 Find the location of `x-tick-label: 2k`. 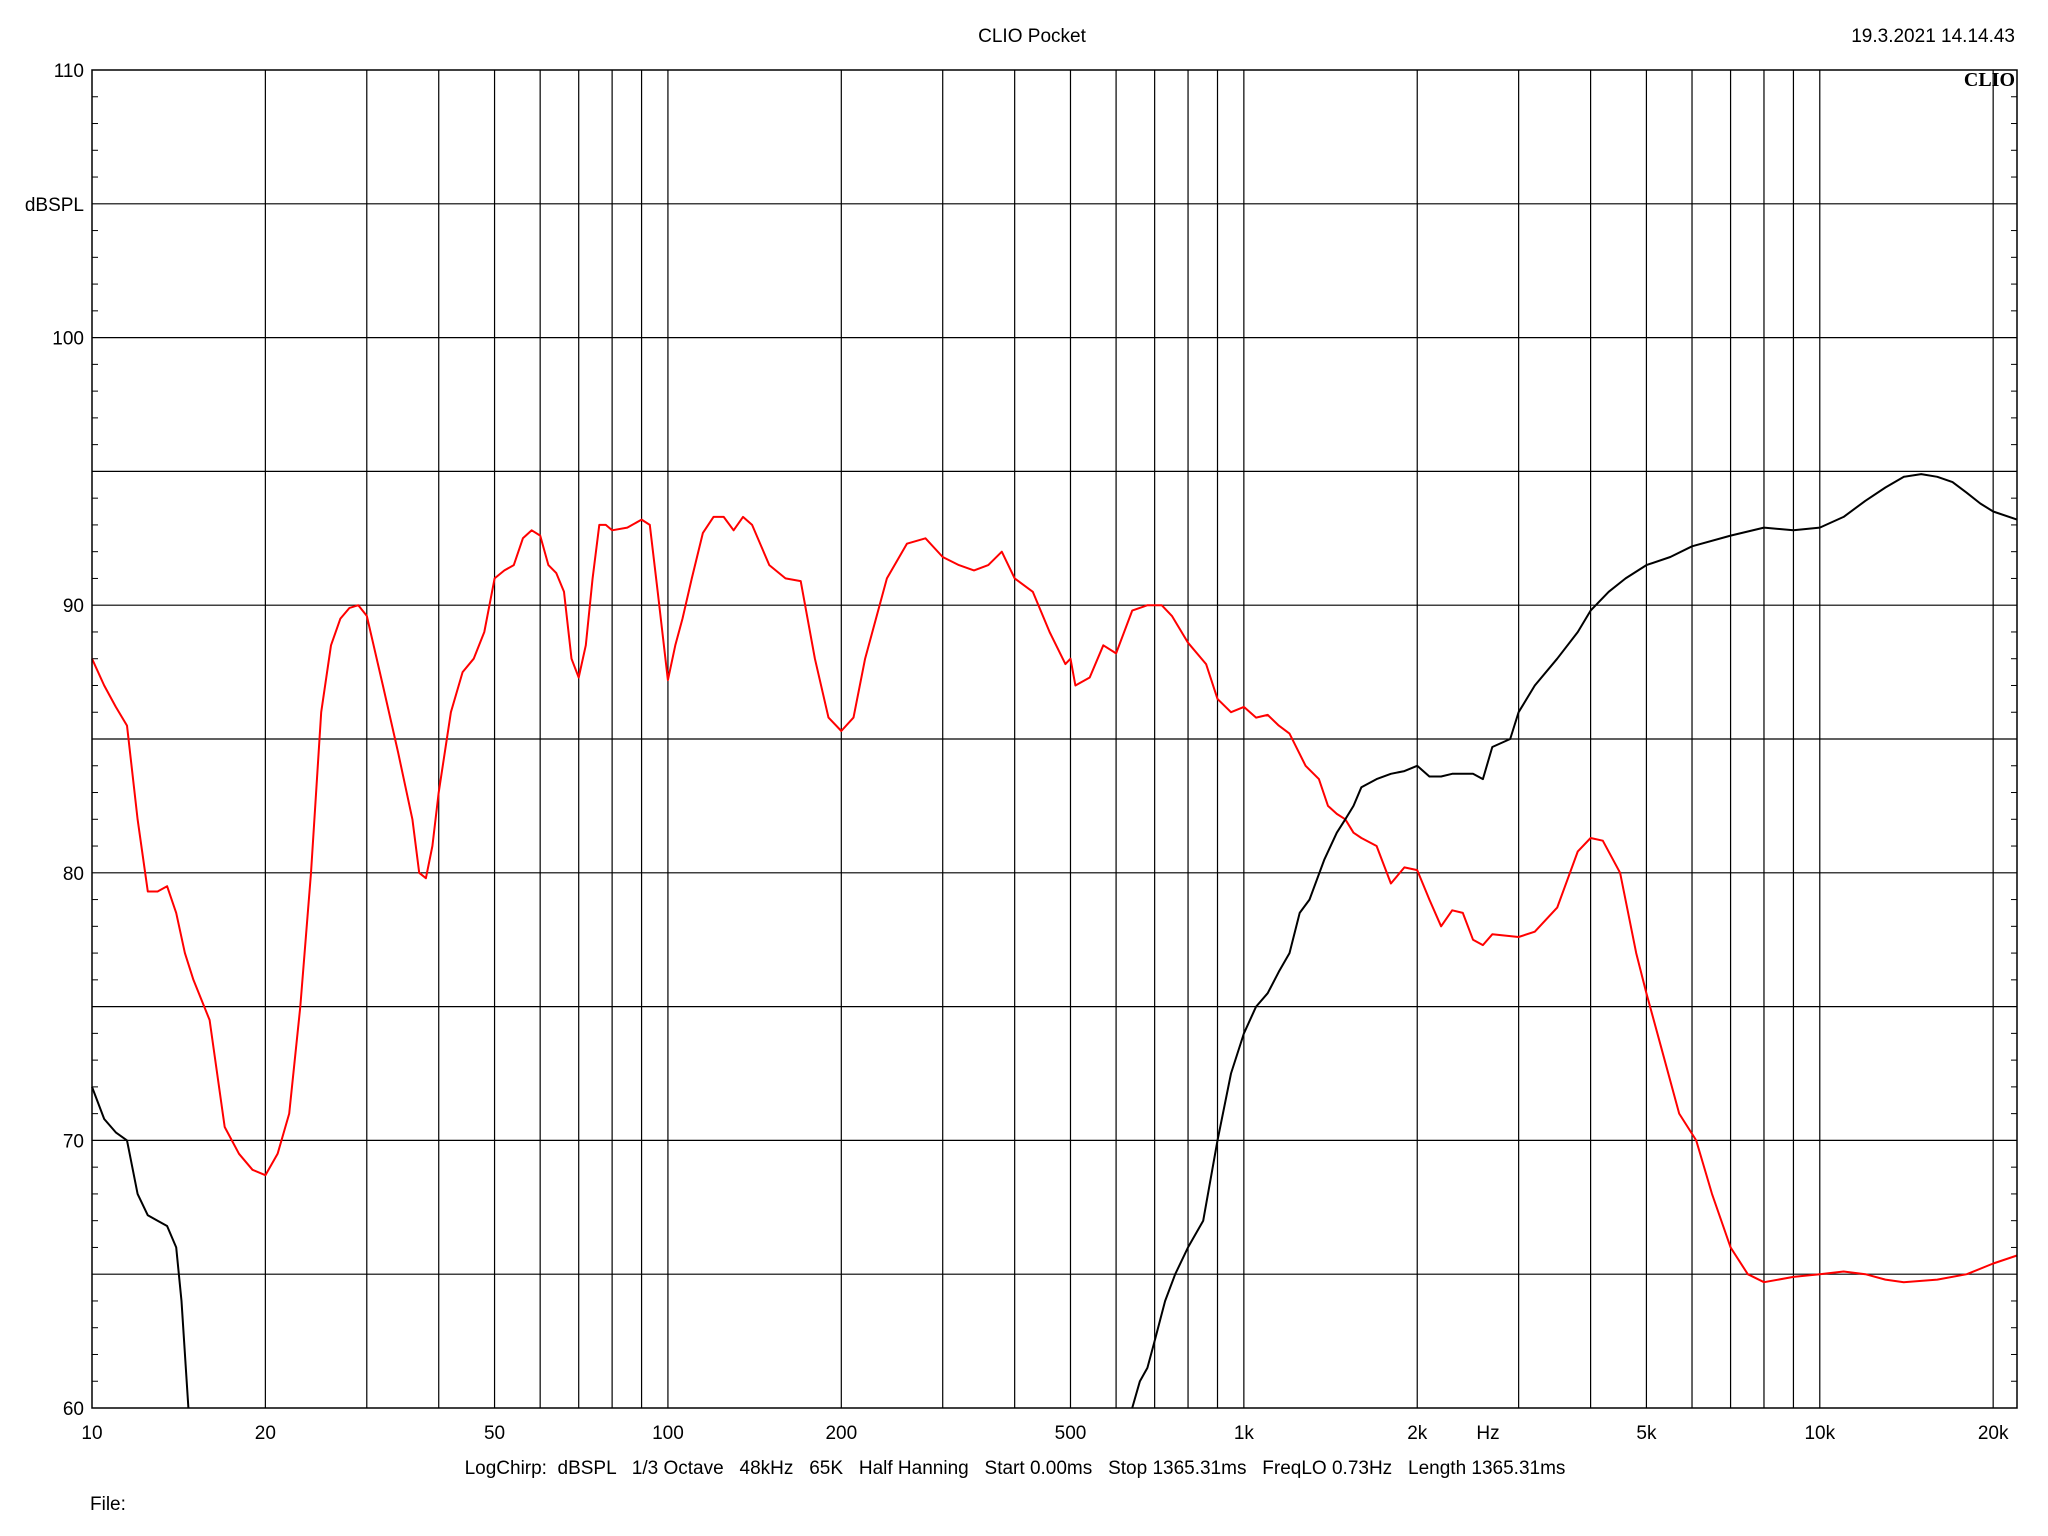

x-tick-label: 2k is located at coordinates (1417, 1433).